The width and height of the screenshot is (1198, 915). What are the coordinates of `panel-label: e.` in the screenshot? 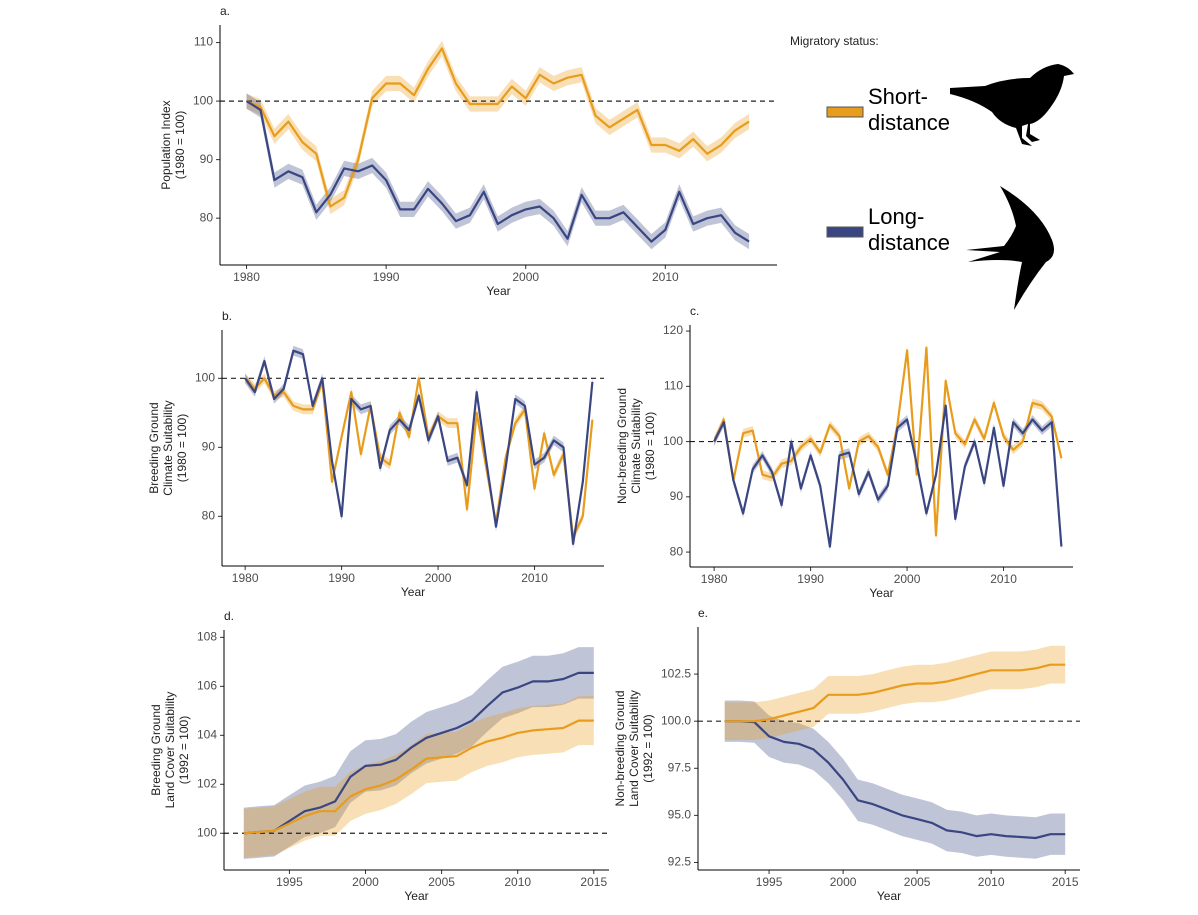 It's located at (703, 613).